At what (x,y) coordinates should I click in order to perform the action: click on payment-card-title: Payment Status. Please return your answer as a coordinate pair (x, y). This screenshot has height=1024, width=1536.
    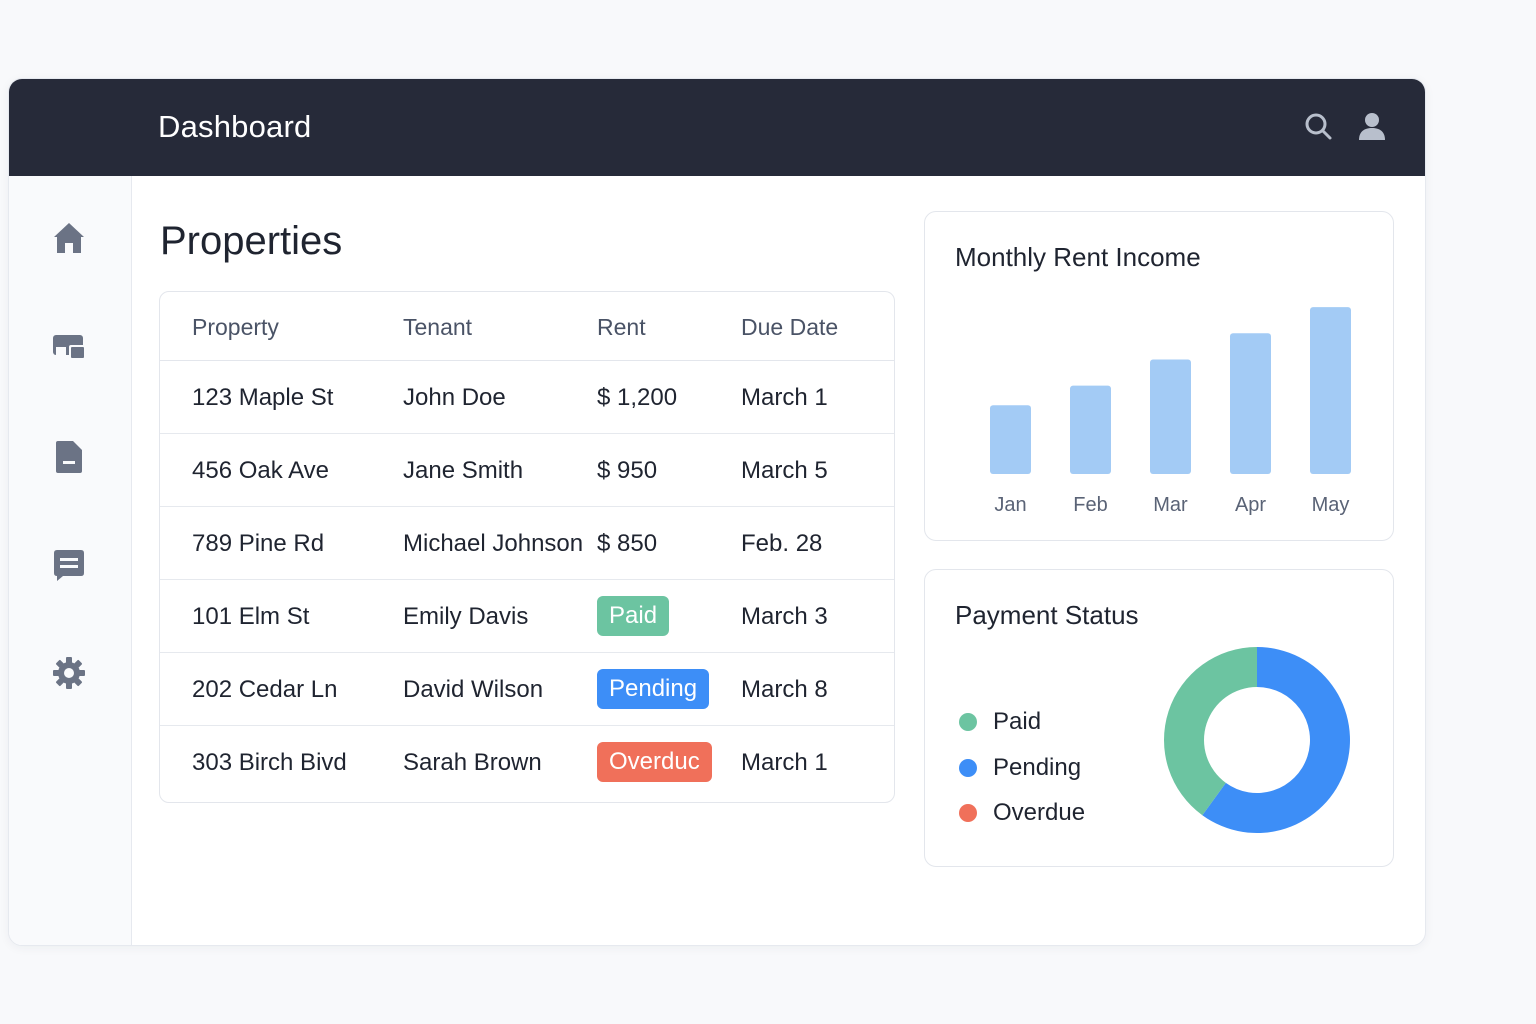
    Looking at the image, I should click on (1047, 615).